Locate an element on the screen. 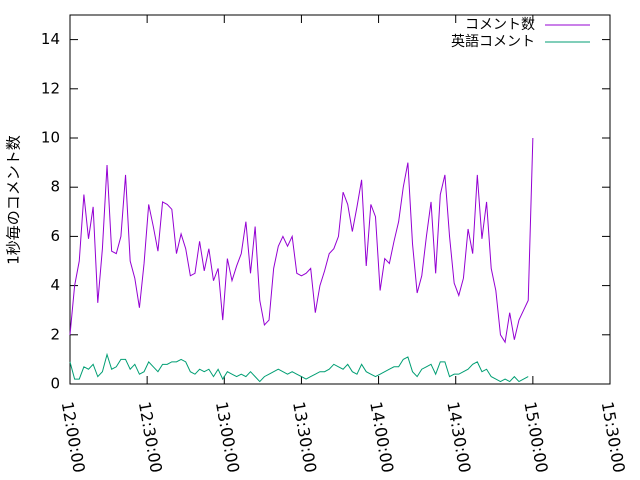  y-tick-label: 6 is located at coordinates (55, 236).